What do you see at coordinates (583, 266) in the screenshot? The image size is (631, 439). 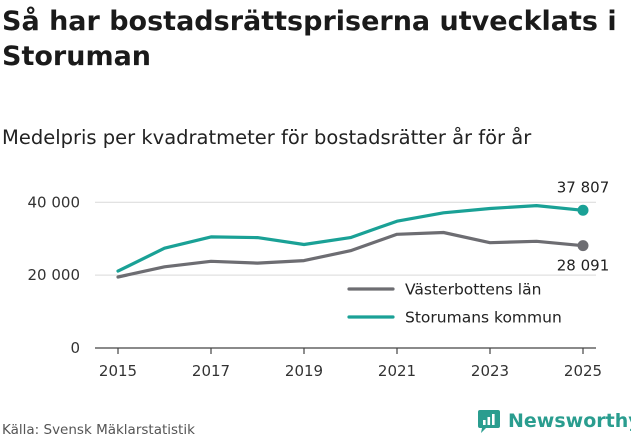 I see `series-end-label: 28 091` at bounding box center [583, 266].